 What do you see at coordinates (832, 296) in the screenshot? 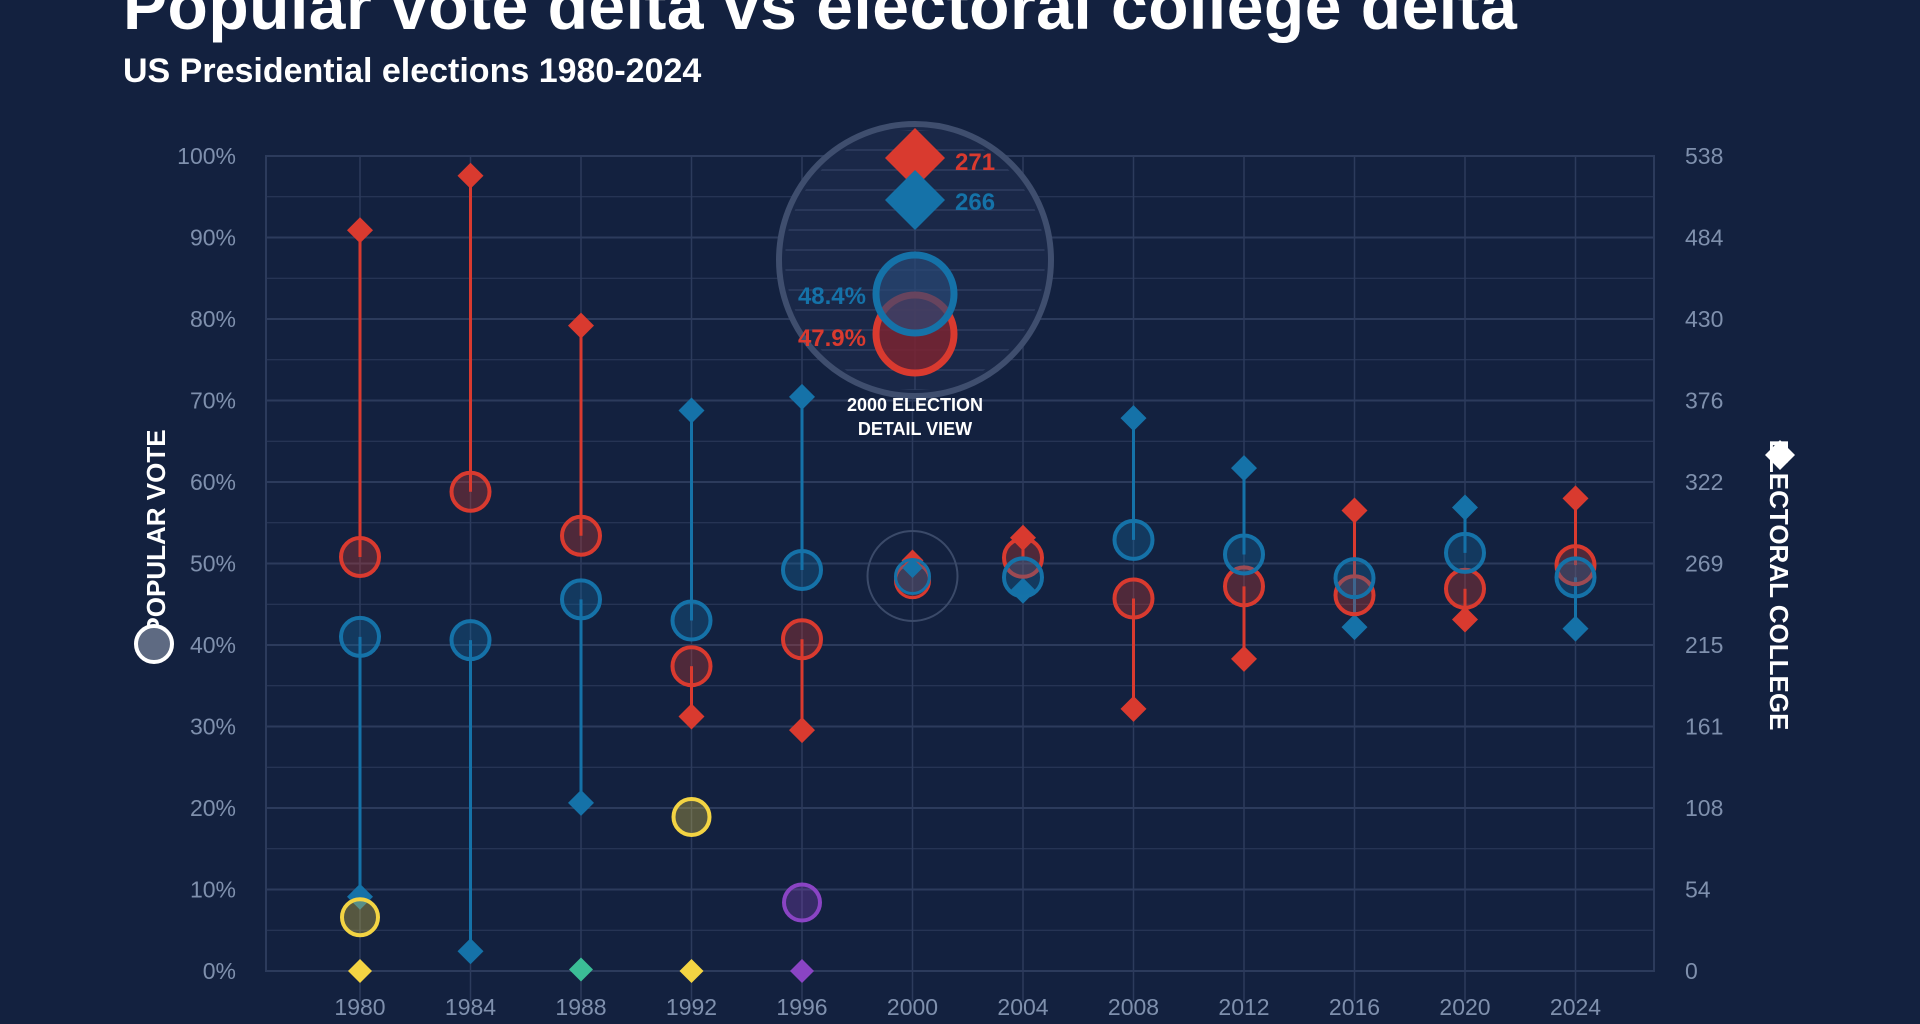
I see `inset-democrat-pv-label: 48.4%` at bounding box center [832, 296].